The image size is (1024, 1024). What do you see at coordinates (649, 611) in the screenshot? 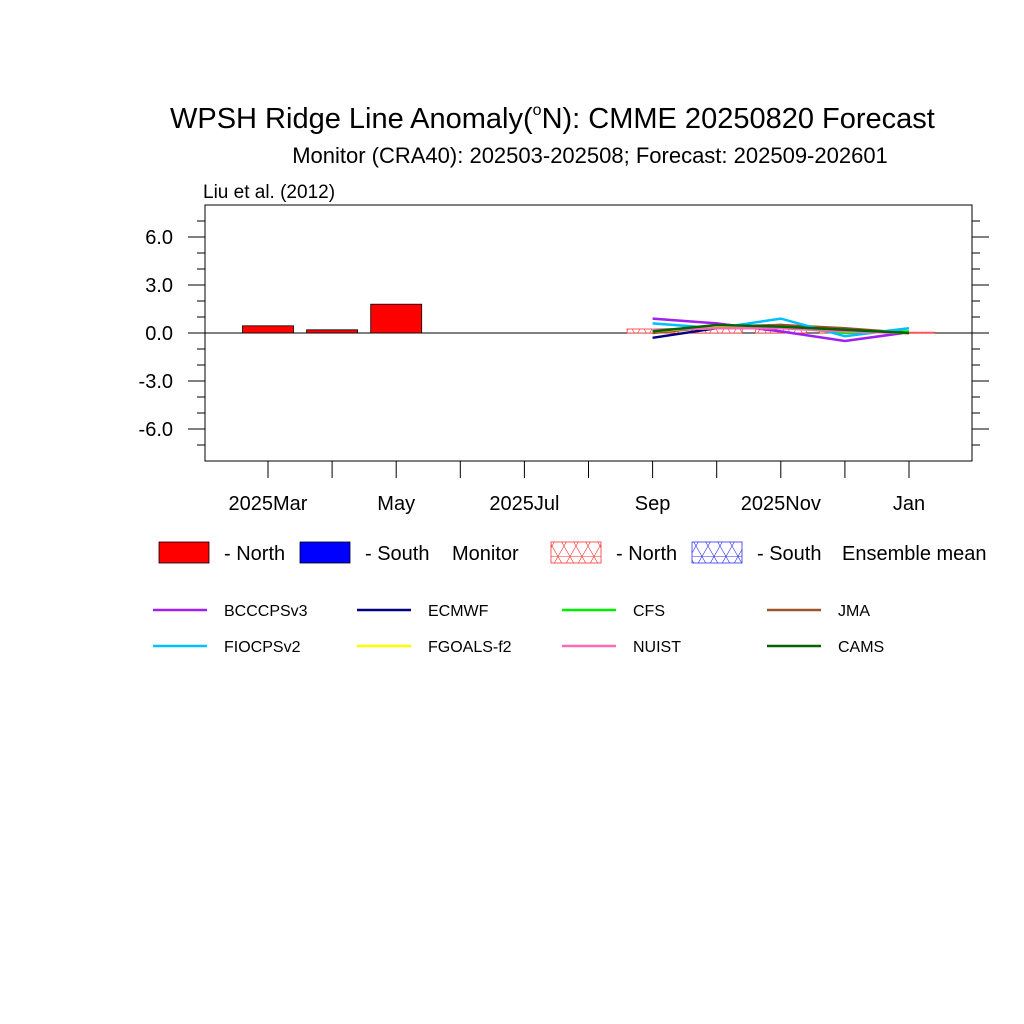
I see `legend-label-cfs: CFS` at bounding box center [649, 611].